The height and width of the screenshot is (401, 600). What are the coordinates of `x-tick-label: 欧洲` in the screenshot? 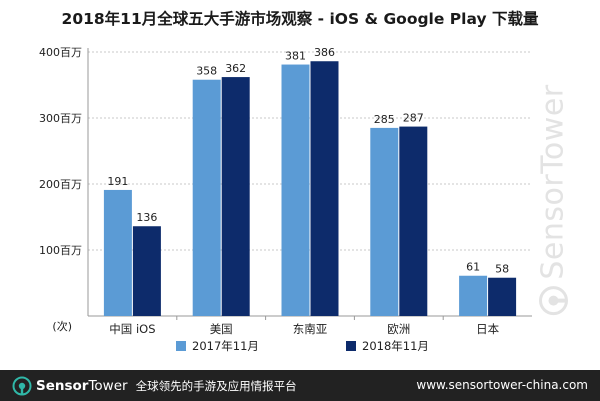 It's located at (398, 329).